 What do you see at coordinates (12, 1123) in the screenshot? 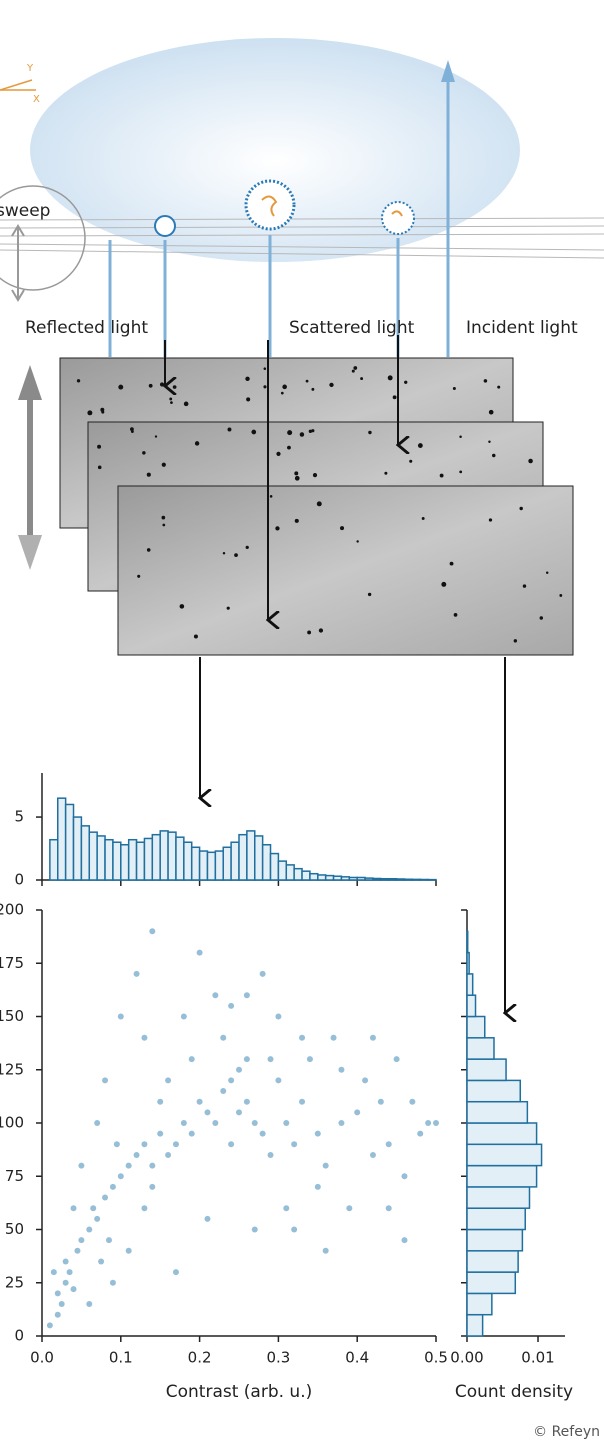
I see `y-tick-label: 100` at bounding box center [12, 1123].